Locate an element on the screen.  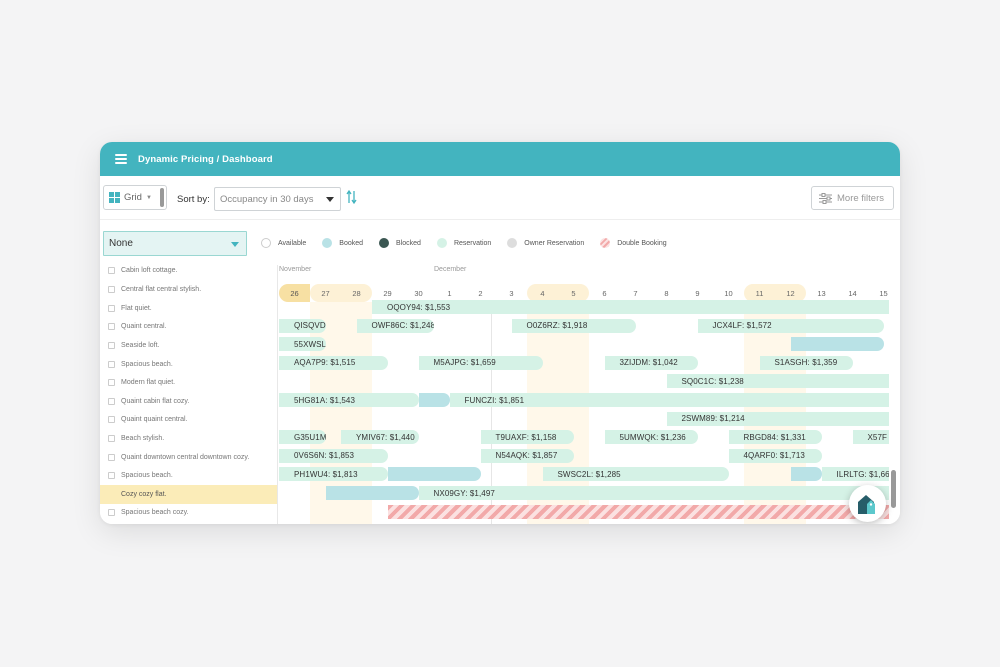
vertical-scrollbar is located at coordinates (894, 394).